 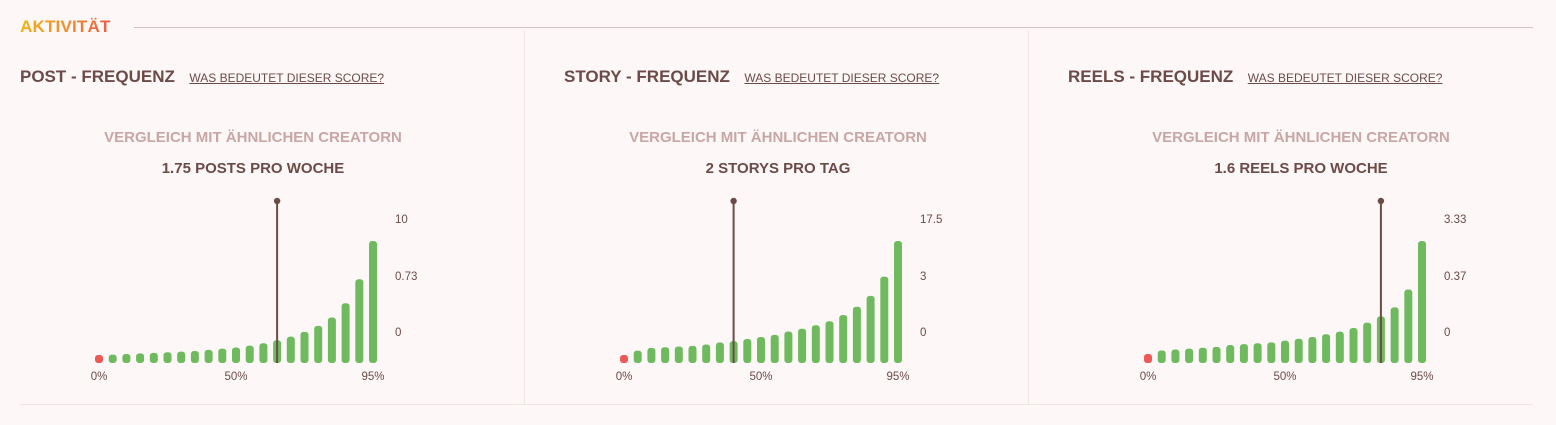 I want to click on panel-title: REELS - FREQUENZ, so click(x=1151, y=76).